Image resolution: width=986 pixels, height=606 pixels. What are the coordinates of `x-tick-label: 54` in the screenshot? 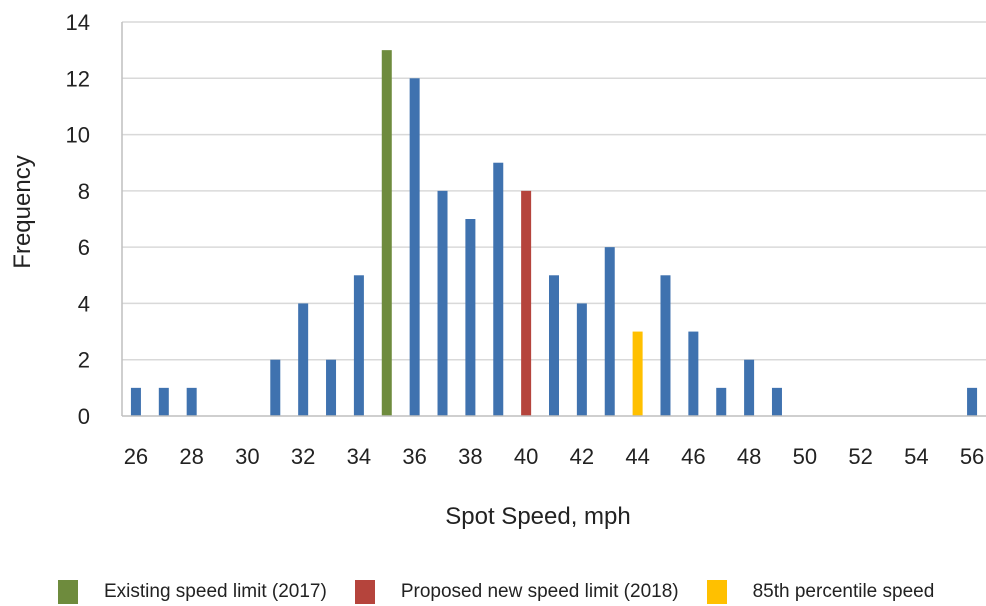 It's located at (916, 456).